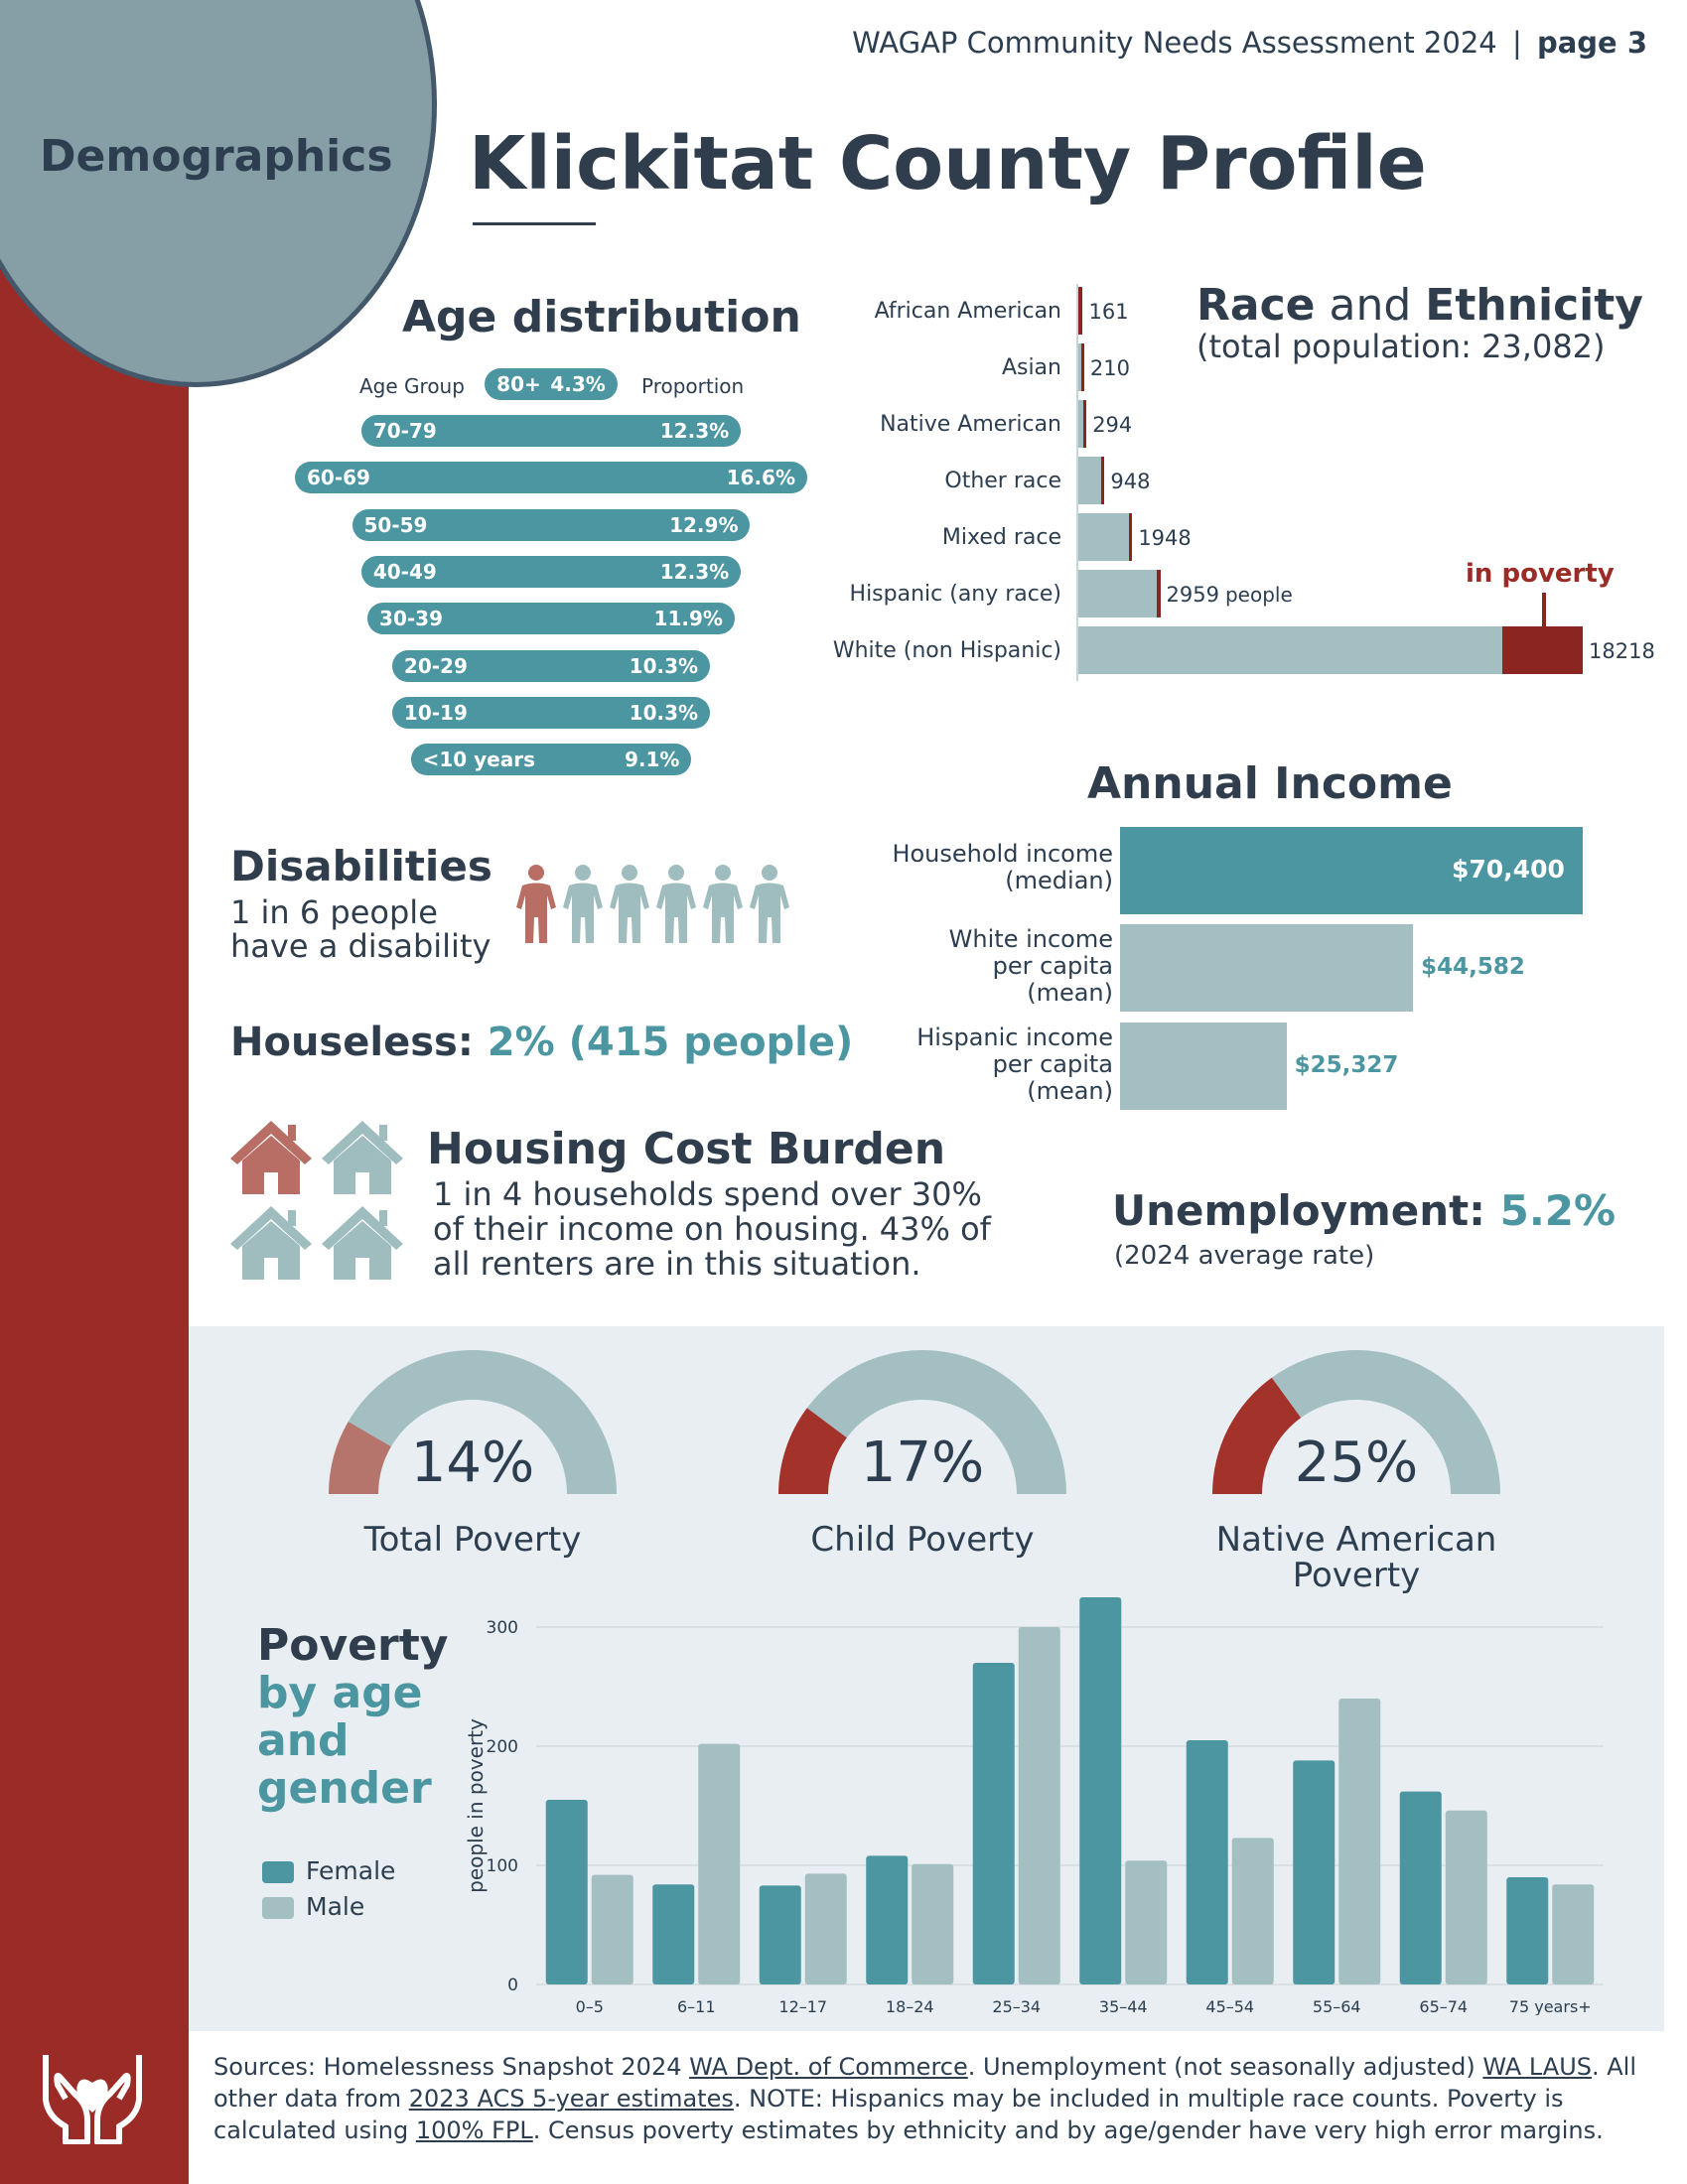  I want to click on gauge-label: Total Poverty, so click(472, 1540).